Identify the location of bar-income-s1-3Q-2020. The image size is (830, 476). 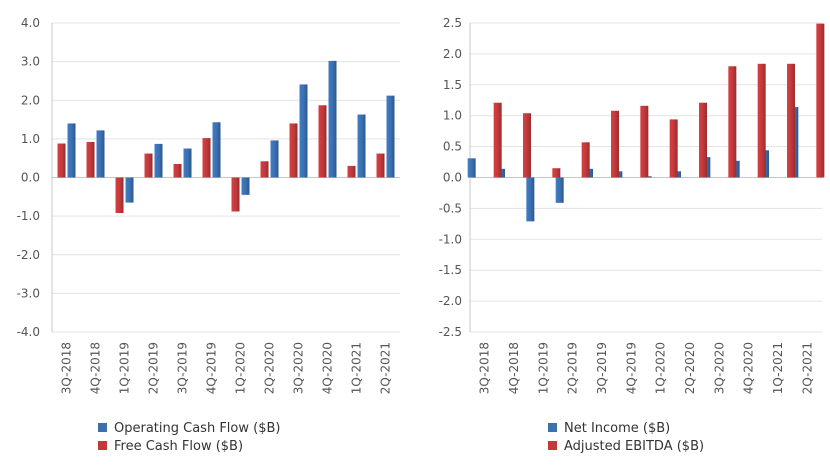
(732, 122).